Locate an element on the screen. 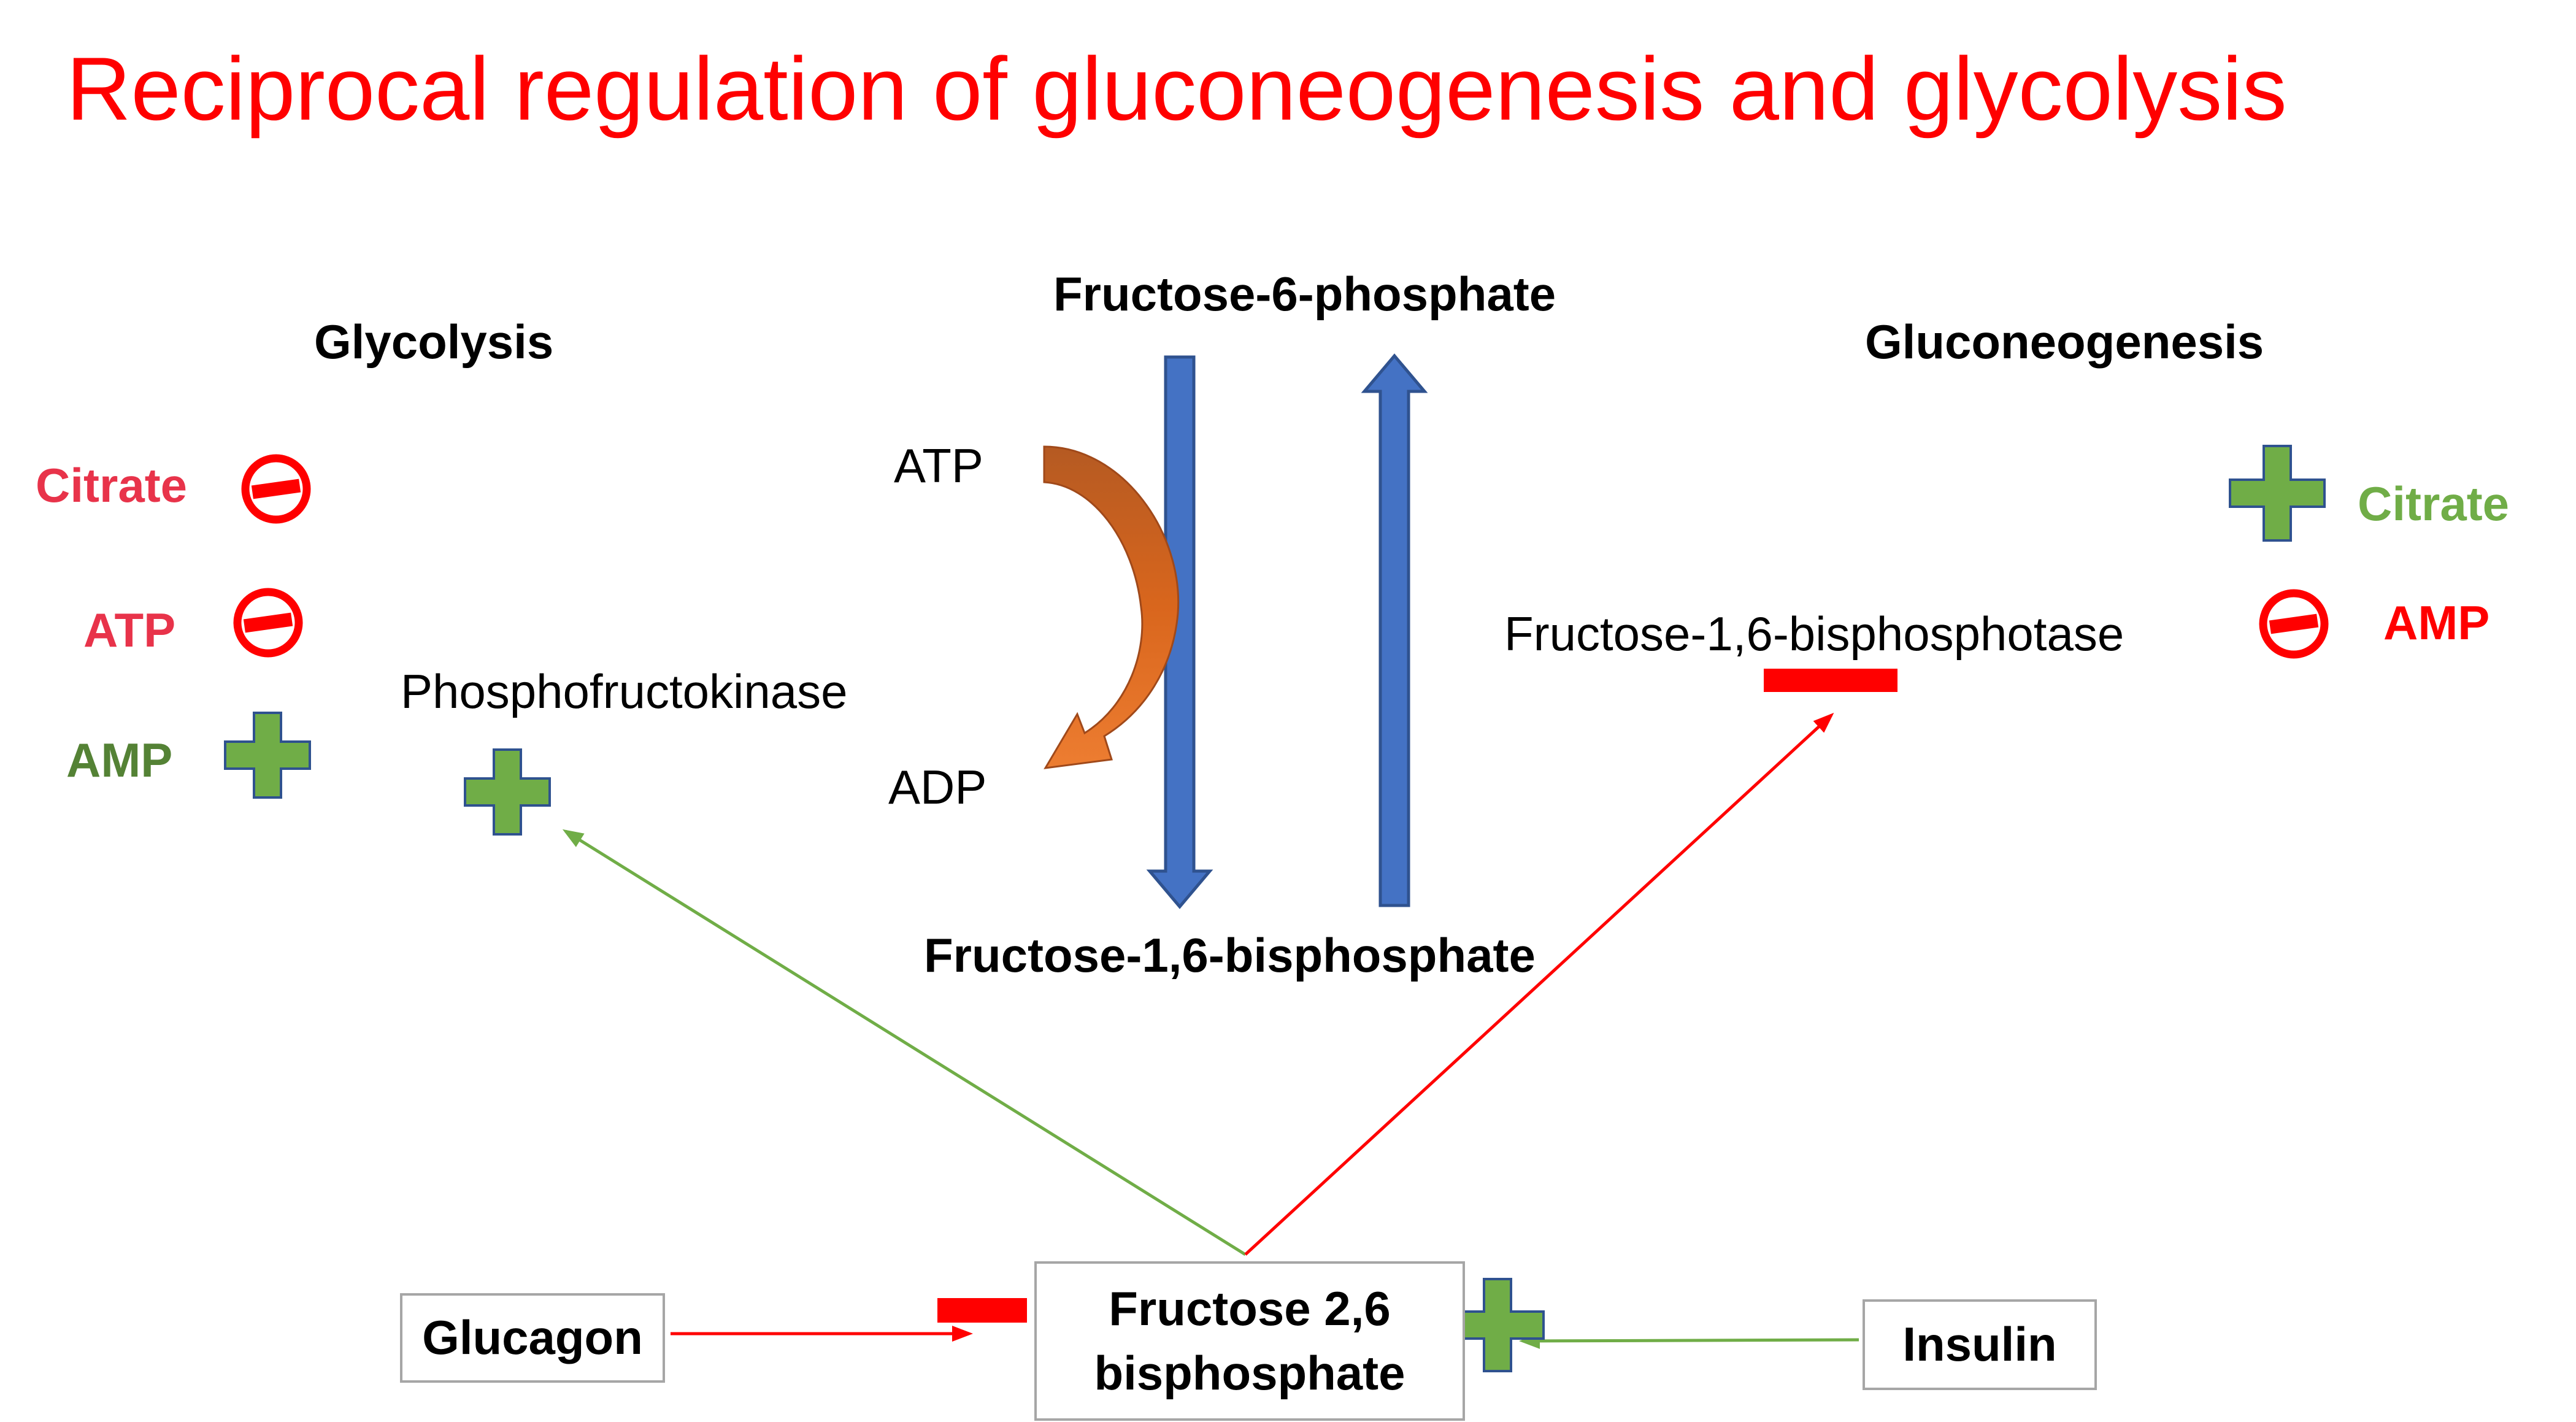  insulin-label: Insulin is located at coordinates (1979, 1344).